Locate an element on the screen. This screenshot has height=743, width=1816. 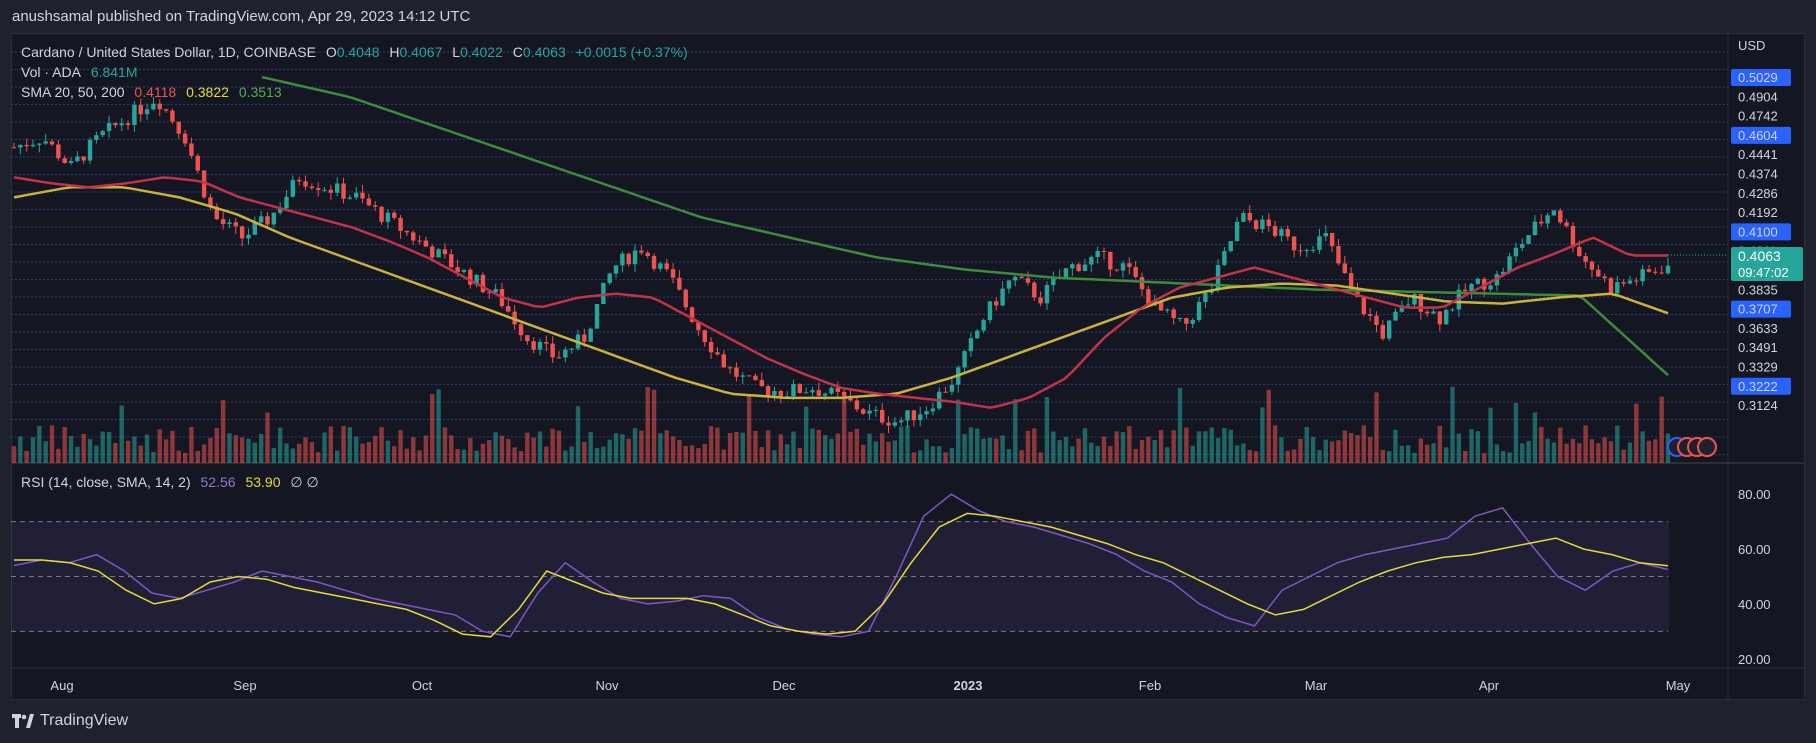
time-tick-label: Feb is located at coordinates (1150, 685).